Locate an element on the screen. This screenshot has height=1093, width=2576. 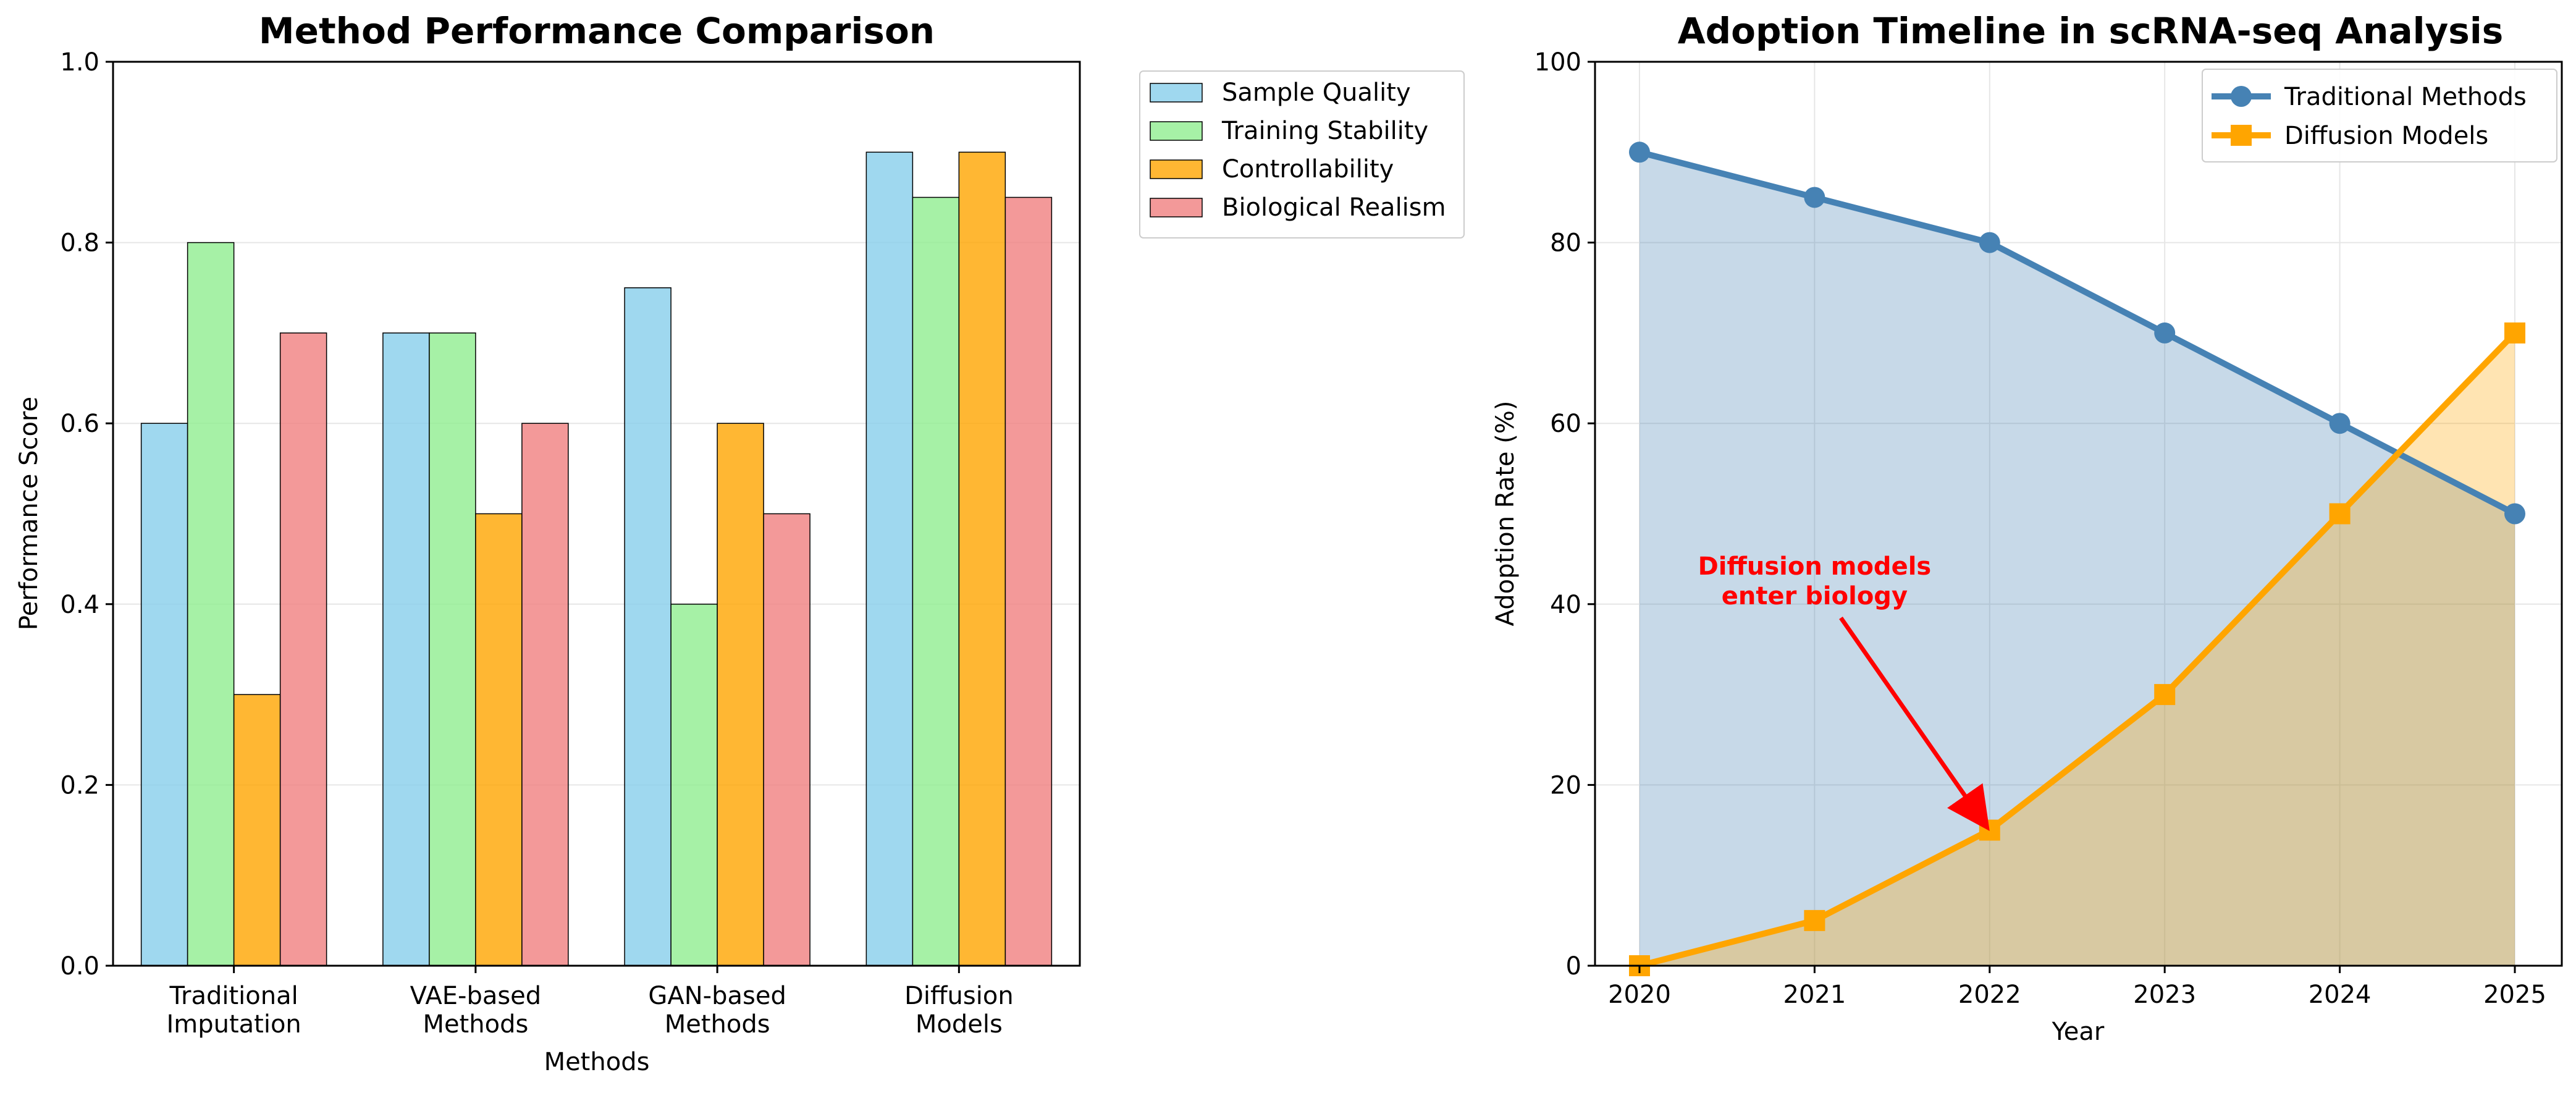
y-tick-label: 0.6 is located at coordinates (79, 424).